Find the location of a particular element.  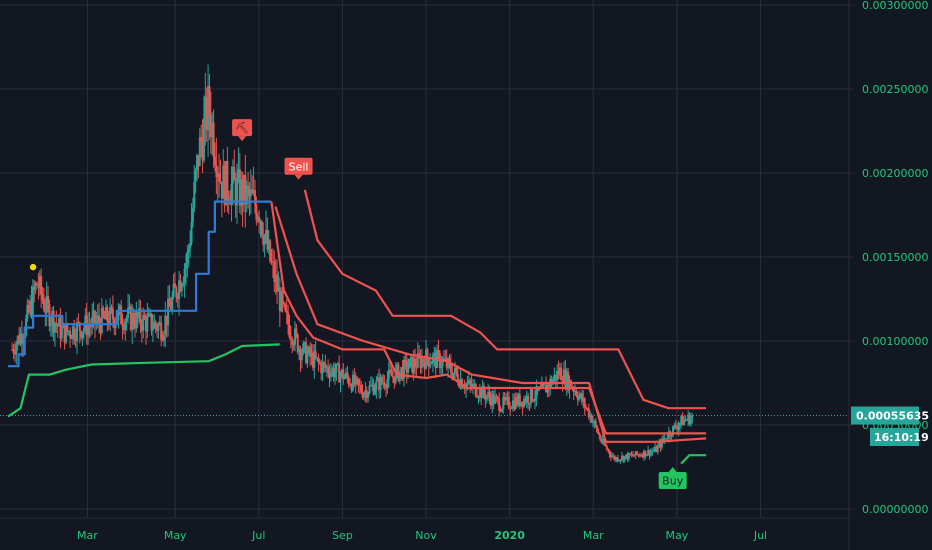

yellow-marker is located at coordinates (33, 267).